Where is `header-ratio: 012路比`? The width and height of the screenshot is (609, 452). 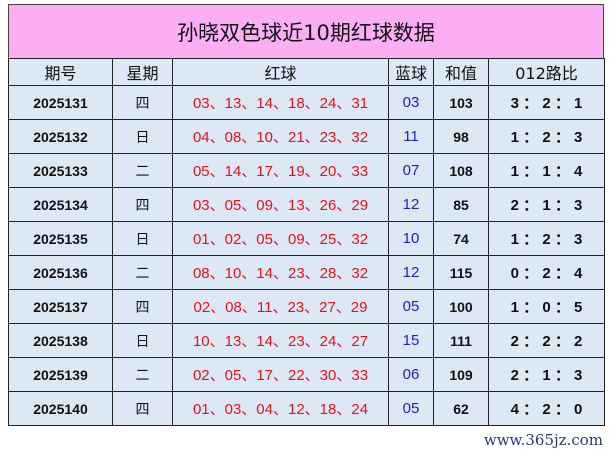 header-ratio: 012路比 is located at coordinates (546, 72).